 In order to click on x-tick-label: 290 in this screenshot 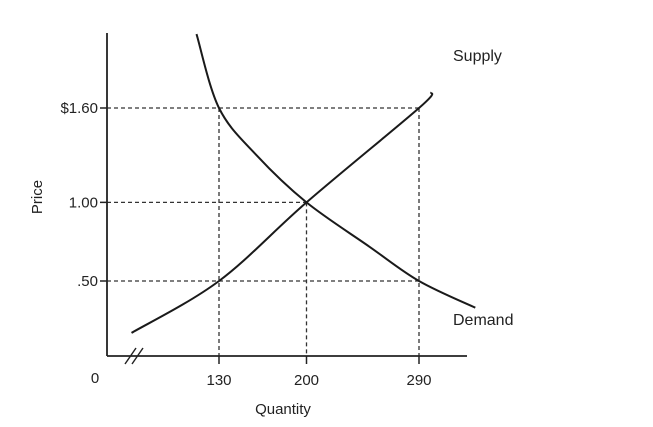, I will do `click(418, 380)`.